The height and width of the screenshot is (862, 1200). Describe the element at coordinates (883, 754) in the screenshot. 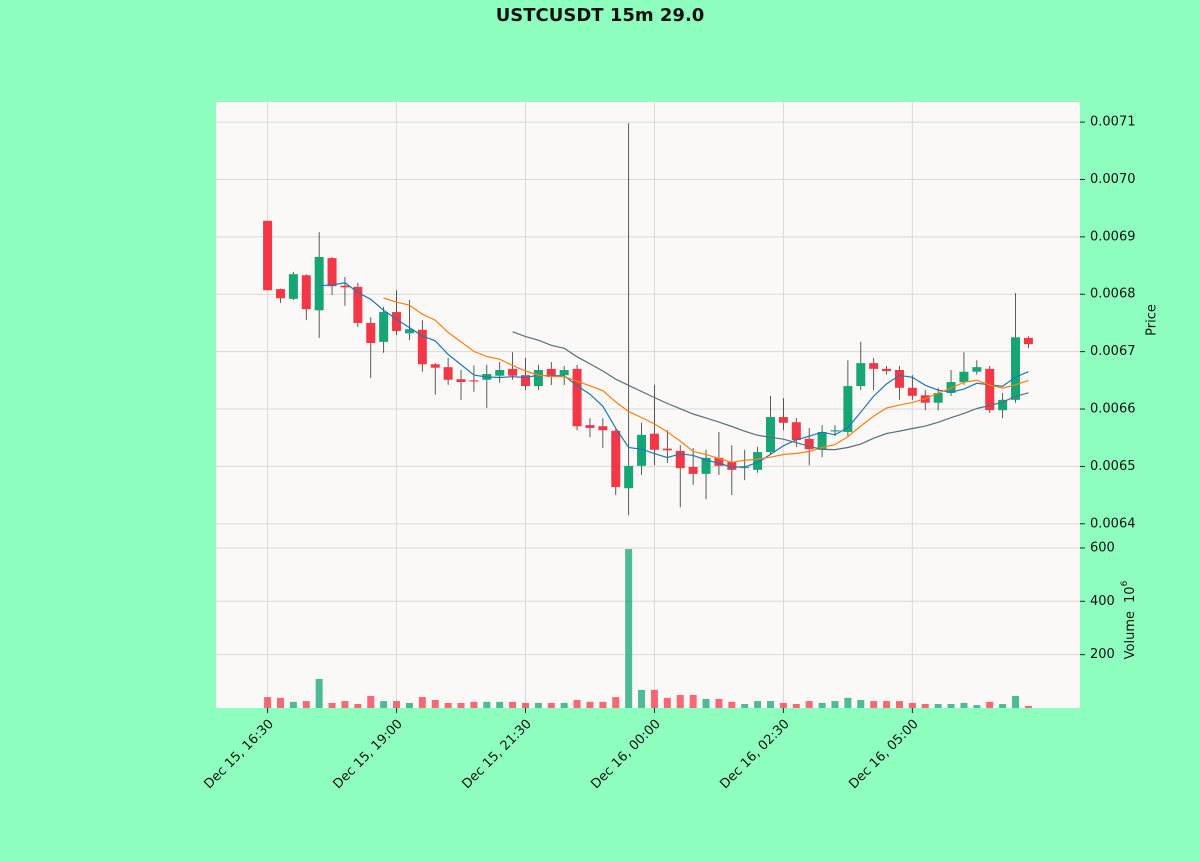

I see `x-tick-label: Dec 16, 05:00` at that location.